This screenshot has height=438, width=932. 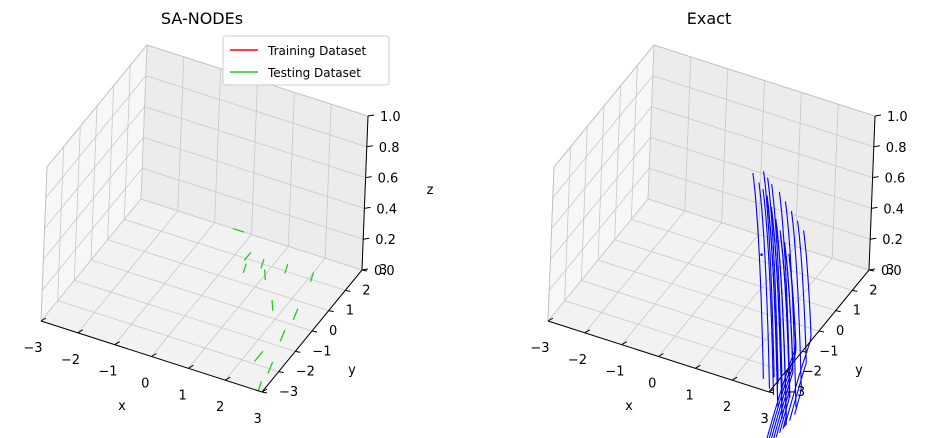 What do you see at coordinates (709, 18) in the screenshot?
I see `chart-title: Exact` at bounding box center [709, 18].